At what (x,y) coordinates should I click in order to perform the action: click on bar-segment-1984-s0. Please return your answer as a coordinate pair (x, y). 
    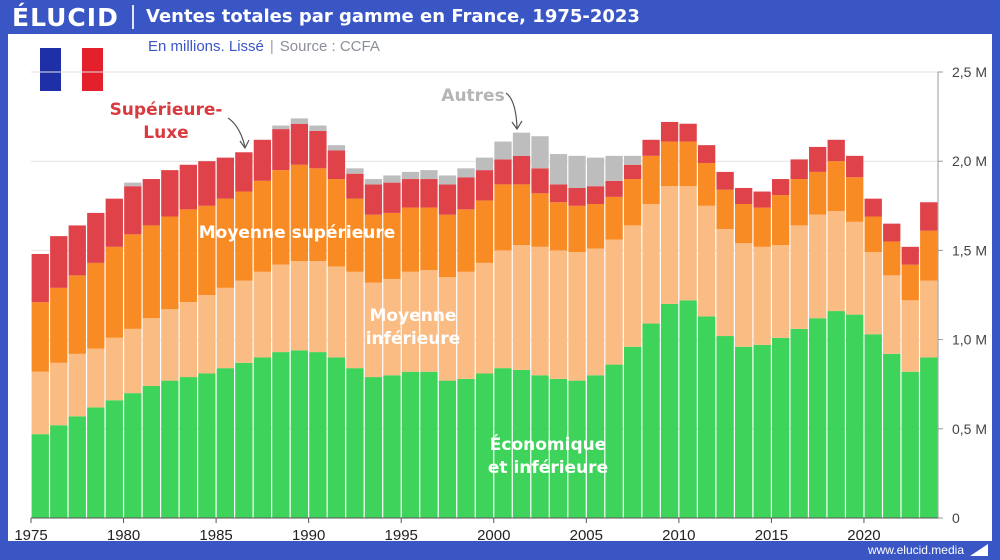
    Looking at the image, I should click on (207, 445).